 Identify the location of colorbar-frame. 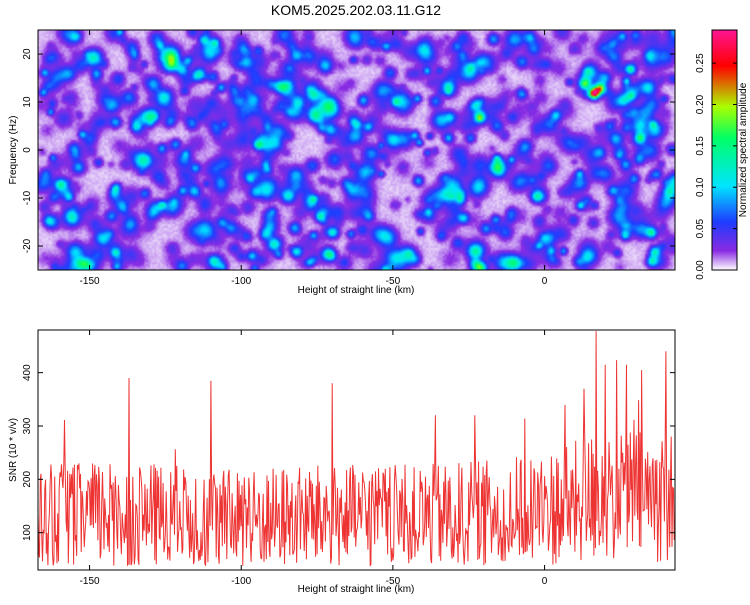
(724, 150).